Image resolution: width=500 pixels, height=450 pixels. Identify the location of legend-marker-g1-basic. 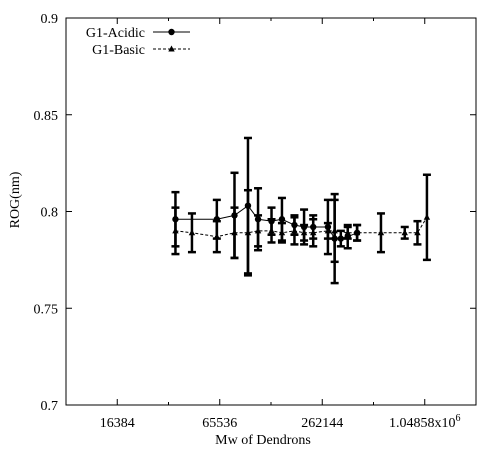
(171, 48).